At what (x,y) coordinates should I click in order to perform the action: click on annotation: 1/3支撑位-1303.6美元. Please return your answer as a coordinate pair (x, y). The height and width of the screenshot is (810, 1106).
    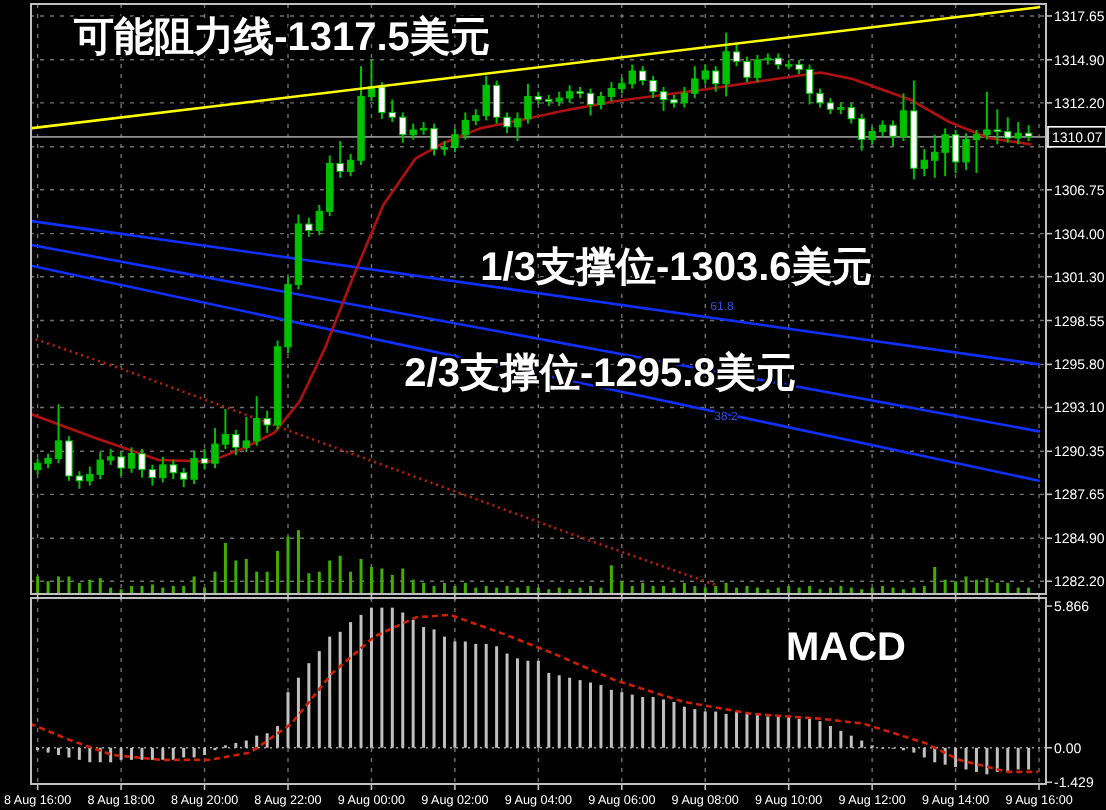
    Looking at the image, I should click on (676, 267).